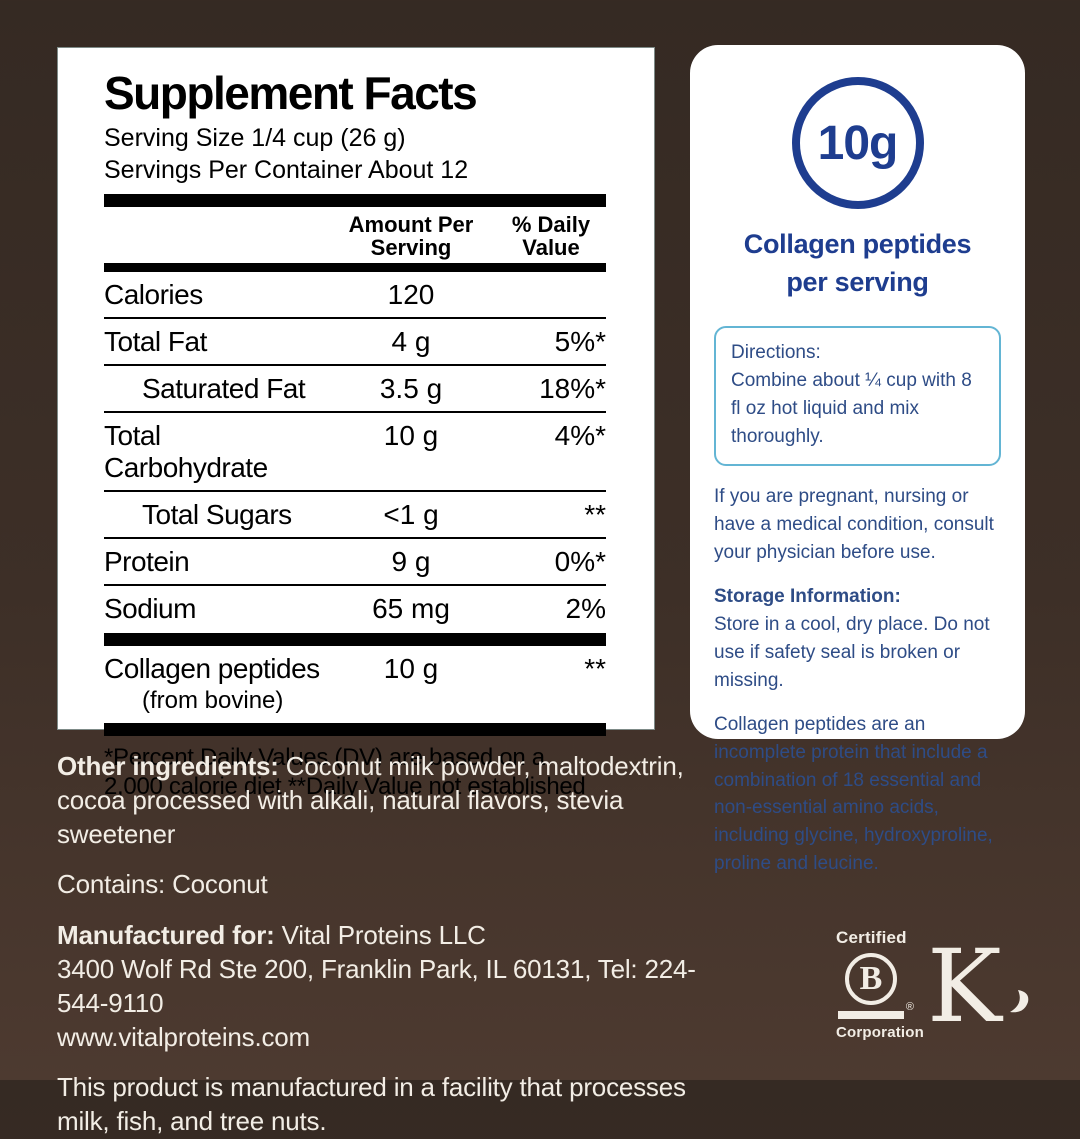  I want to click on nutrient-amount: 3.5 g, so click(411, 389).